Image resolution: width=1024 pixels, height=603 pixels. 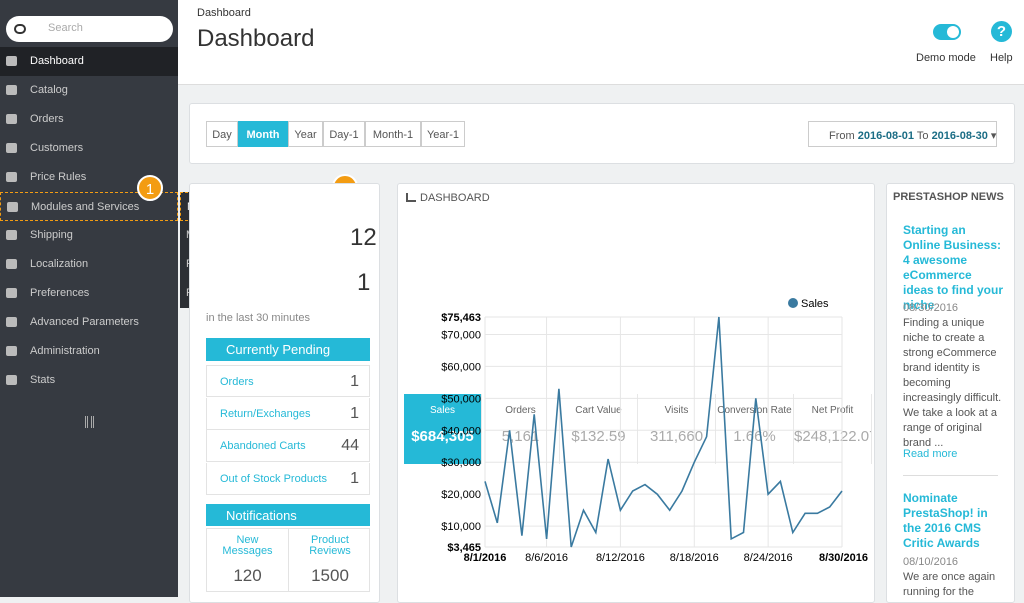 I want to click on notification-cell: Product Reviews 1500, so click(x=330, y=560).